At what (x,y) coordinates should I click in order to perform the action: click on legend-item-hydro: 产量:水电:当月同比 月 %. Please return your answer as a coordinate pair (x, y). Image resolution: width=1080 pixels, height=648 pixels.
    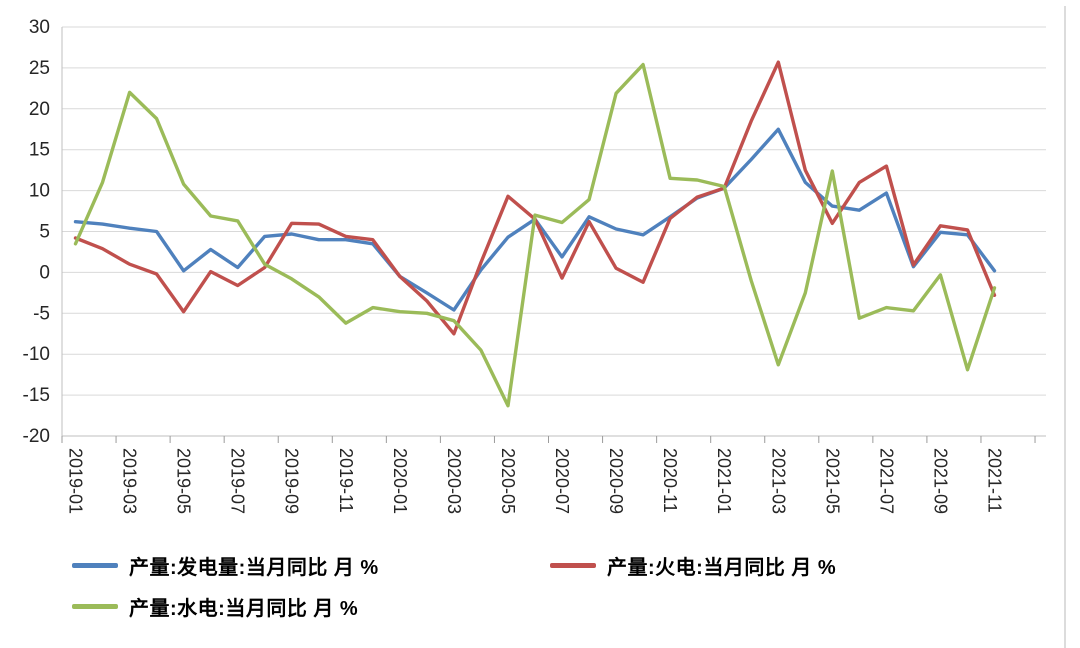
    Looking at the image, I should click on (311, 606).